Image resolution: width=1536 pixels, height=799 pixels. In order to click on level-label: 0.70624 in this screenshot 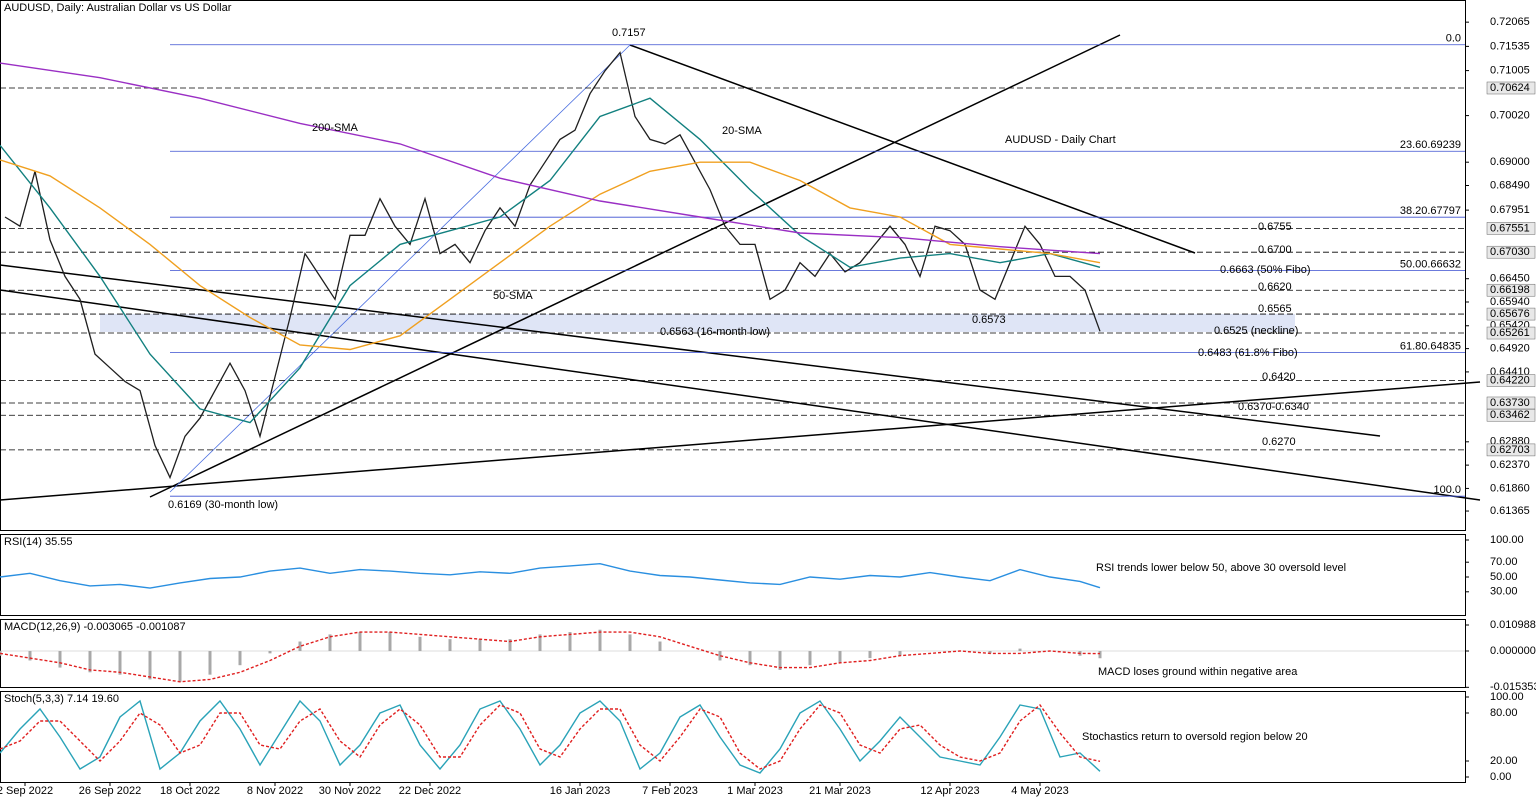, I will do `click(1510, 88)`.